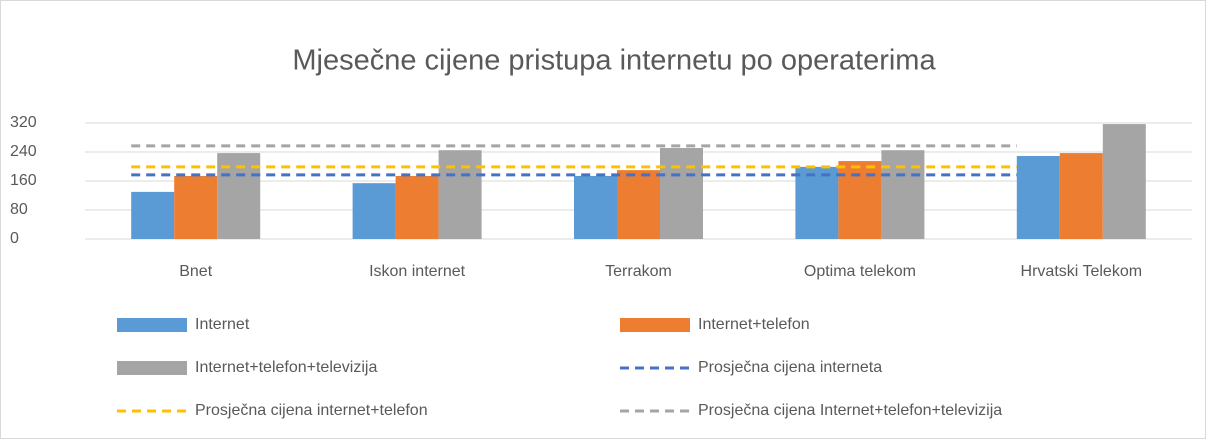 This screenshot has width=1206, height=439. I want to click on x-tick-label: Hrvatski Telekom, so click(1082, 271).